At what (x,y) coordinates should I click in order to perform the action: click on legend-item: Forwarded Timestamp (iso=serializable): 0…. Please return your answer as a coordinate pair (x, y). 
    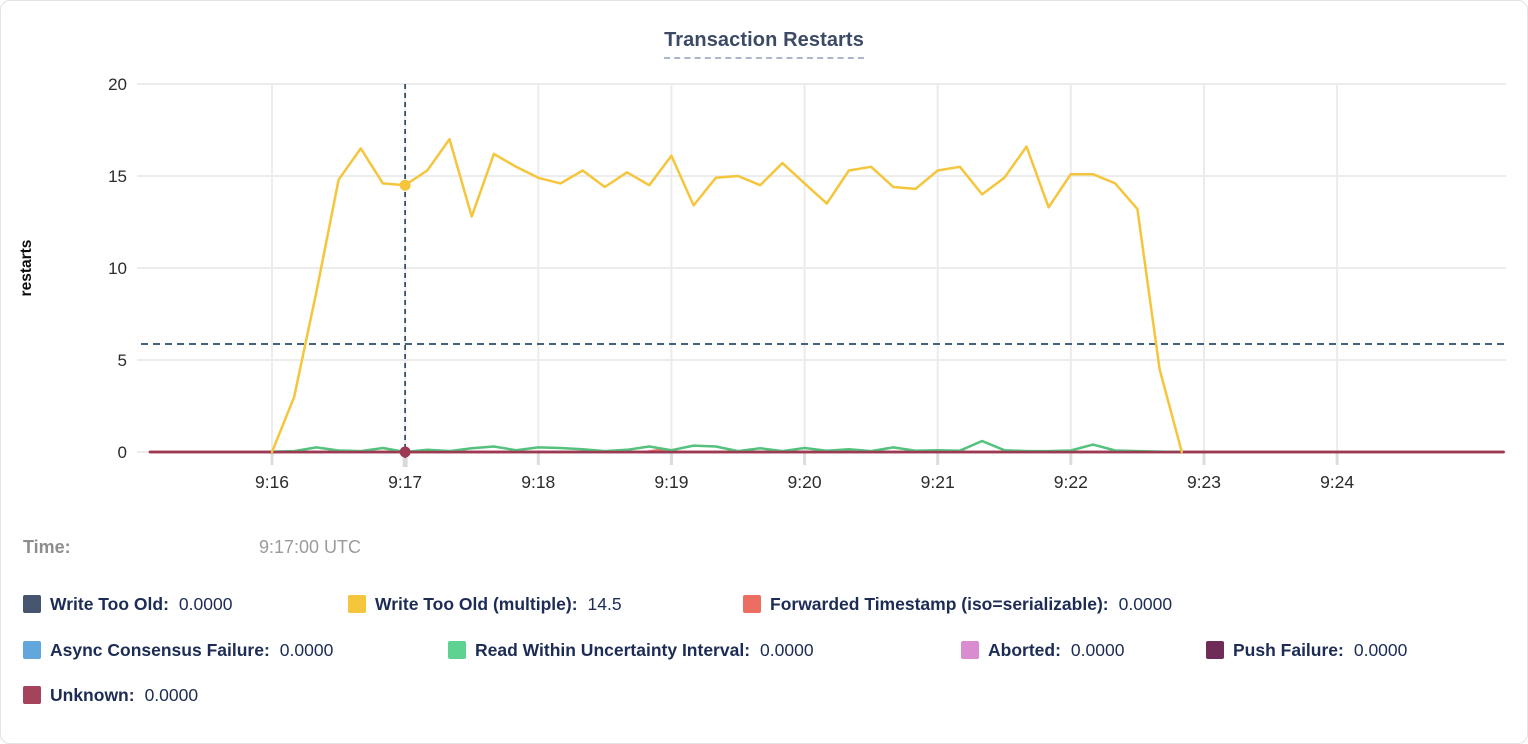
    Looking at the image, I should click on (957, 604).